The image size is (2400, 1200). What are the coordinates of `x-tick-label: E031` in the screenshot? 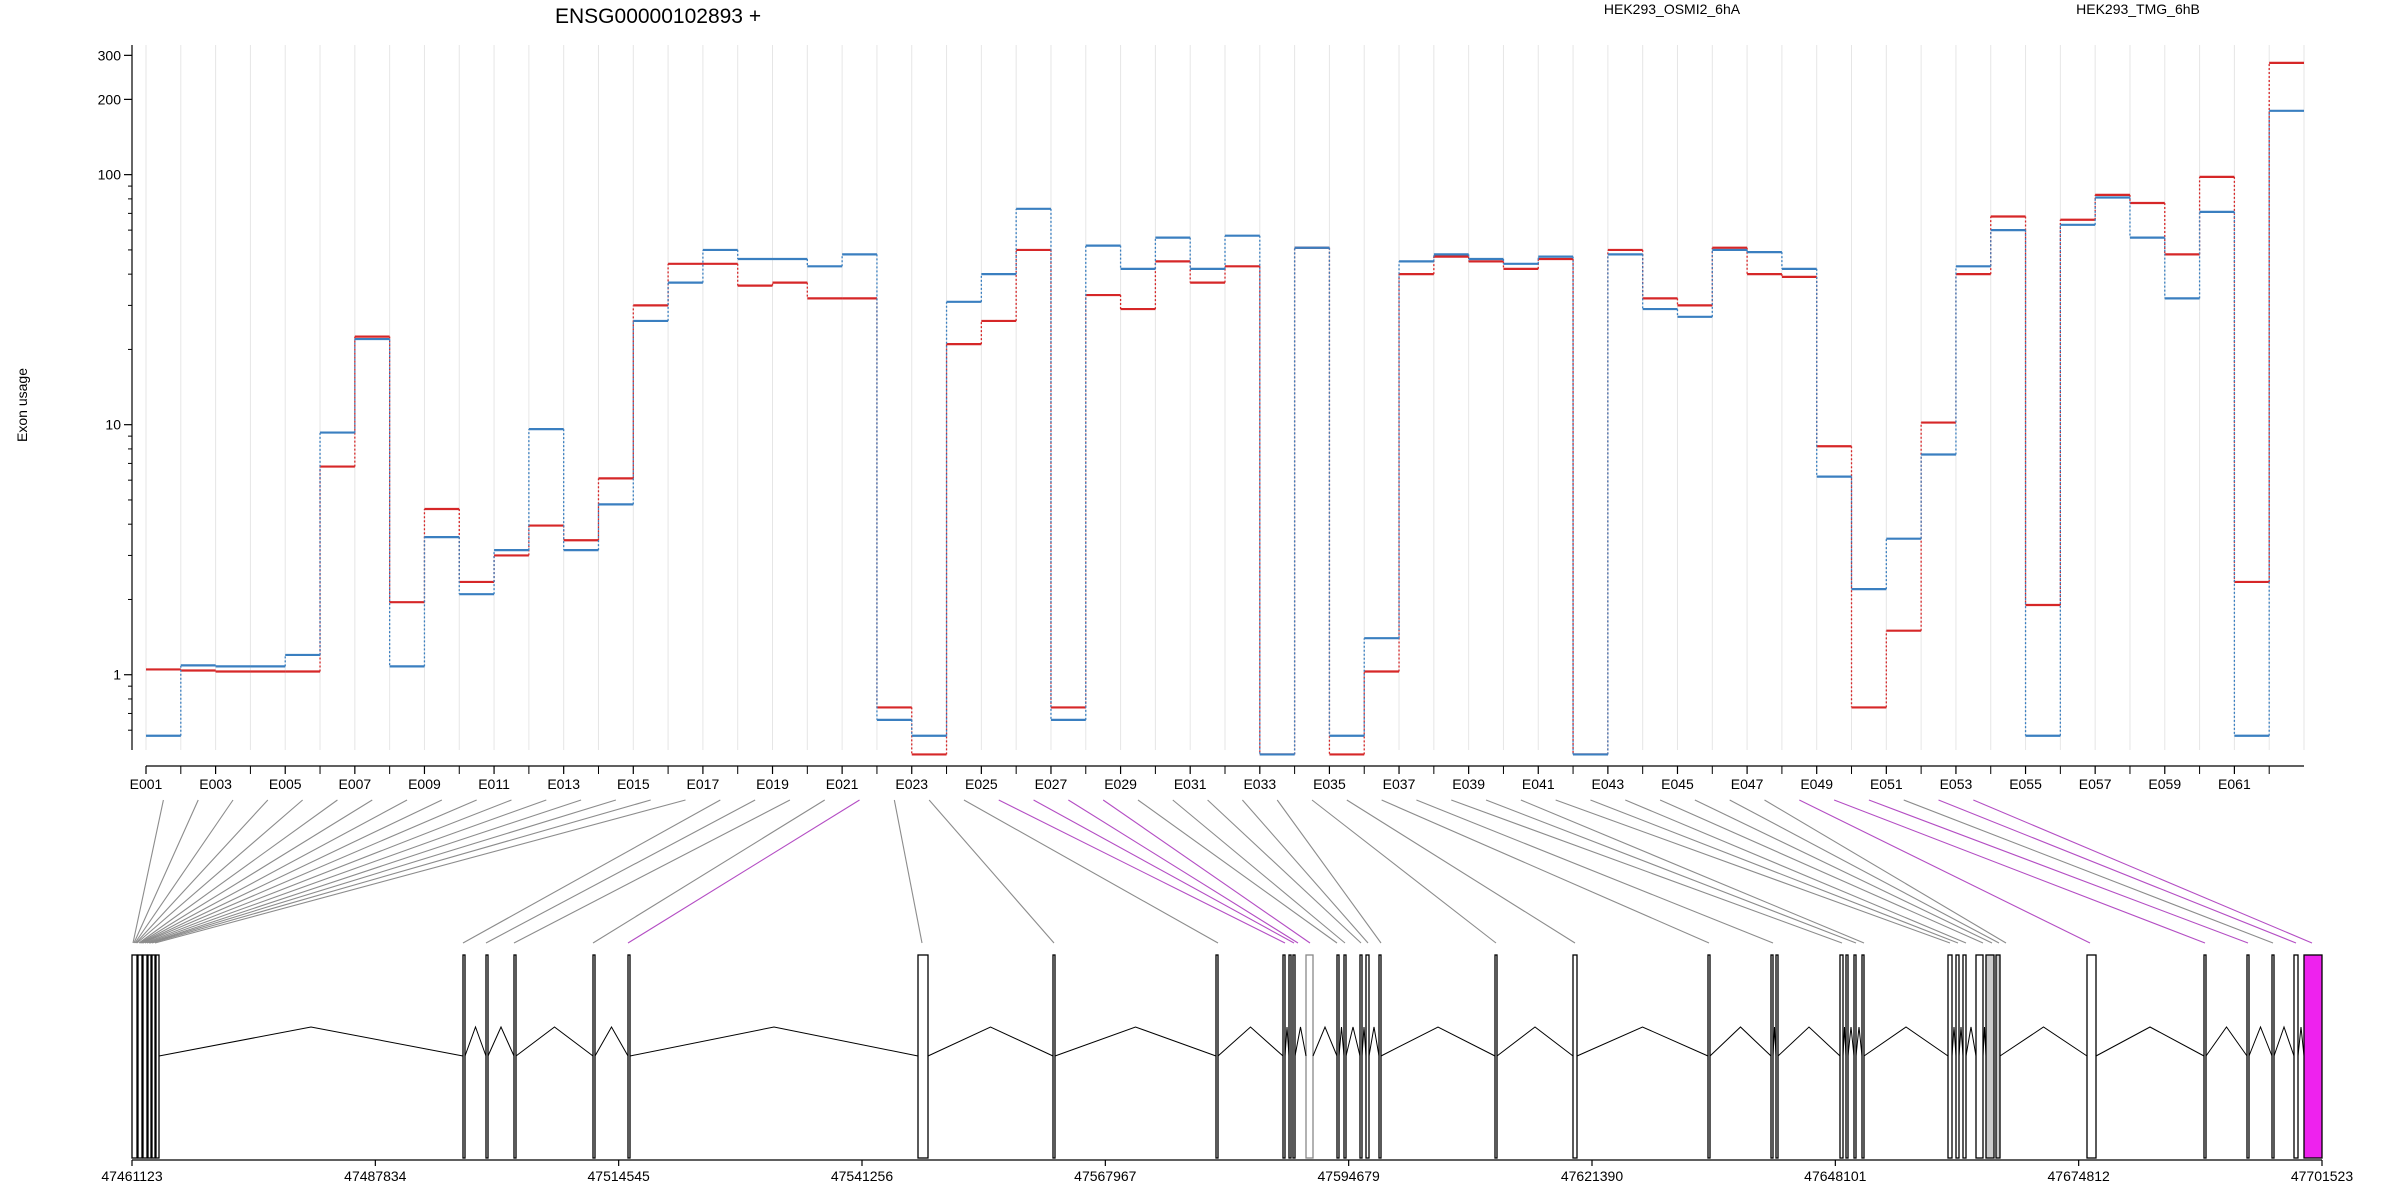 It's located at (1190, 784).